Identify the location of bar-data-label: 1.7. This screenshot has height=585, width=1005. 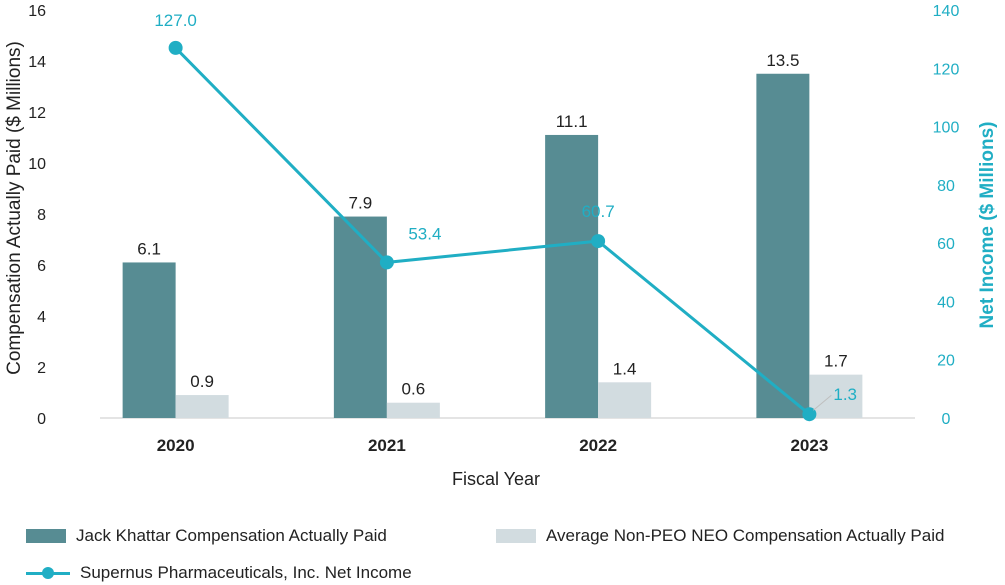
(836, 361).